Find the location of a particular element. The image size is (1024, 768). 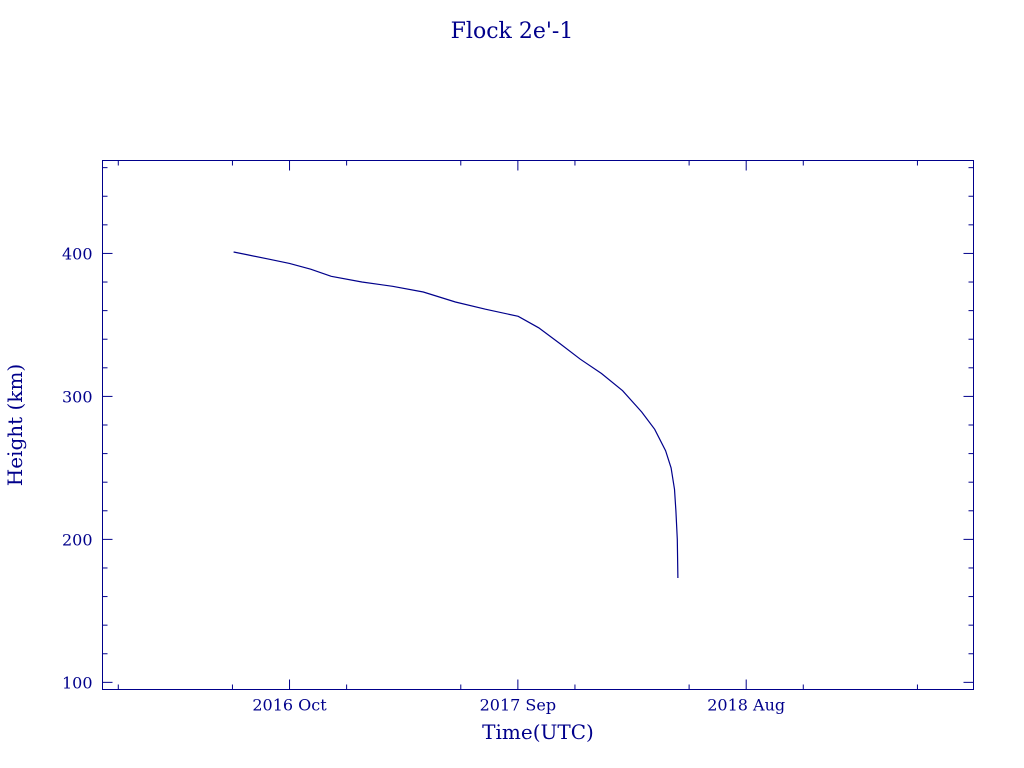

x-axis-label: Time(UTC) is located at coordinates (538, 732).